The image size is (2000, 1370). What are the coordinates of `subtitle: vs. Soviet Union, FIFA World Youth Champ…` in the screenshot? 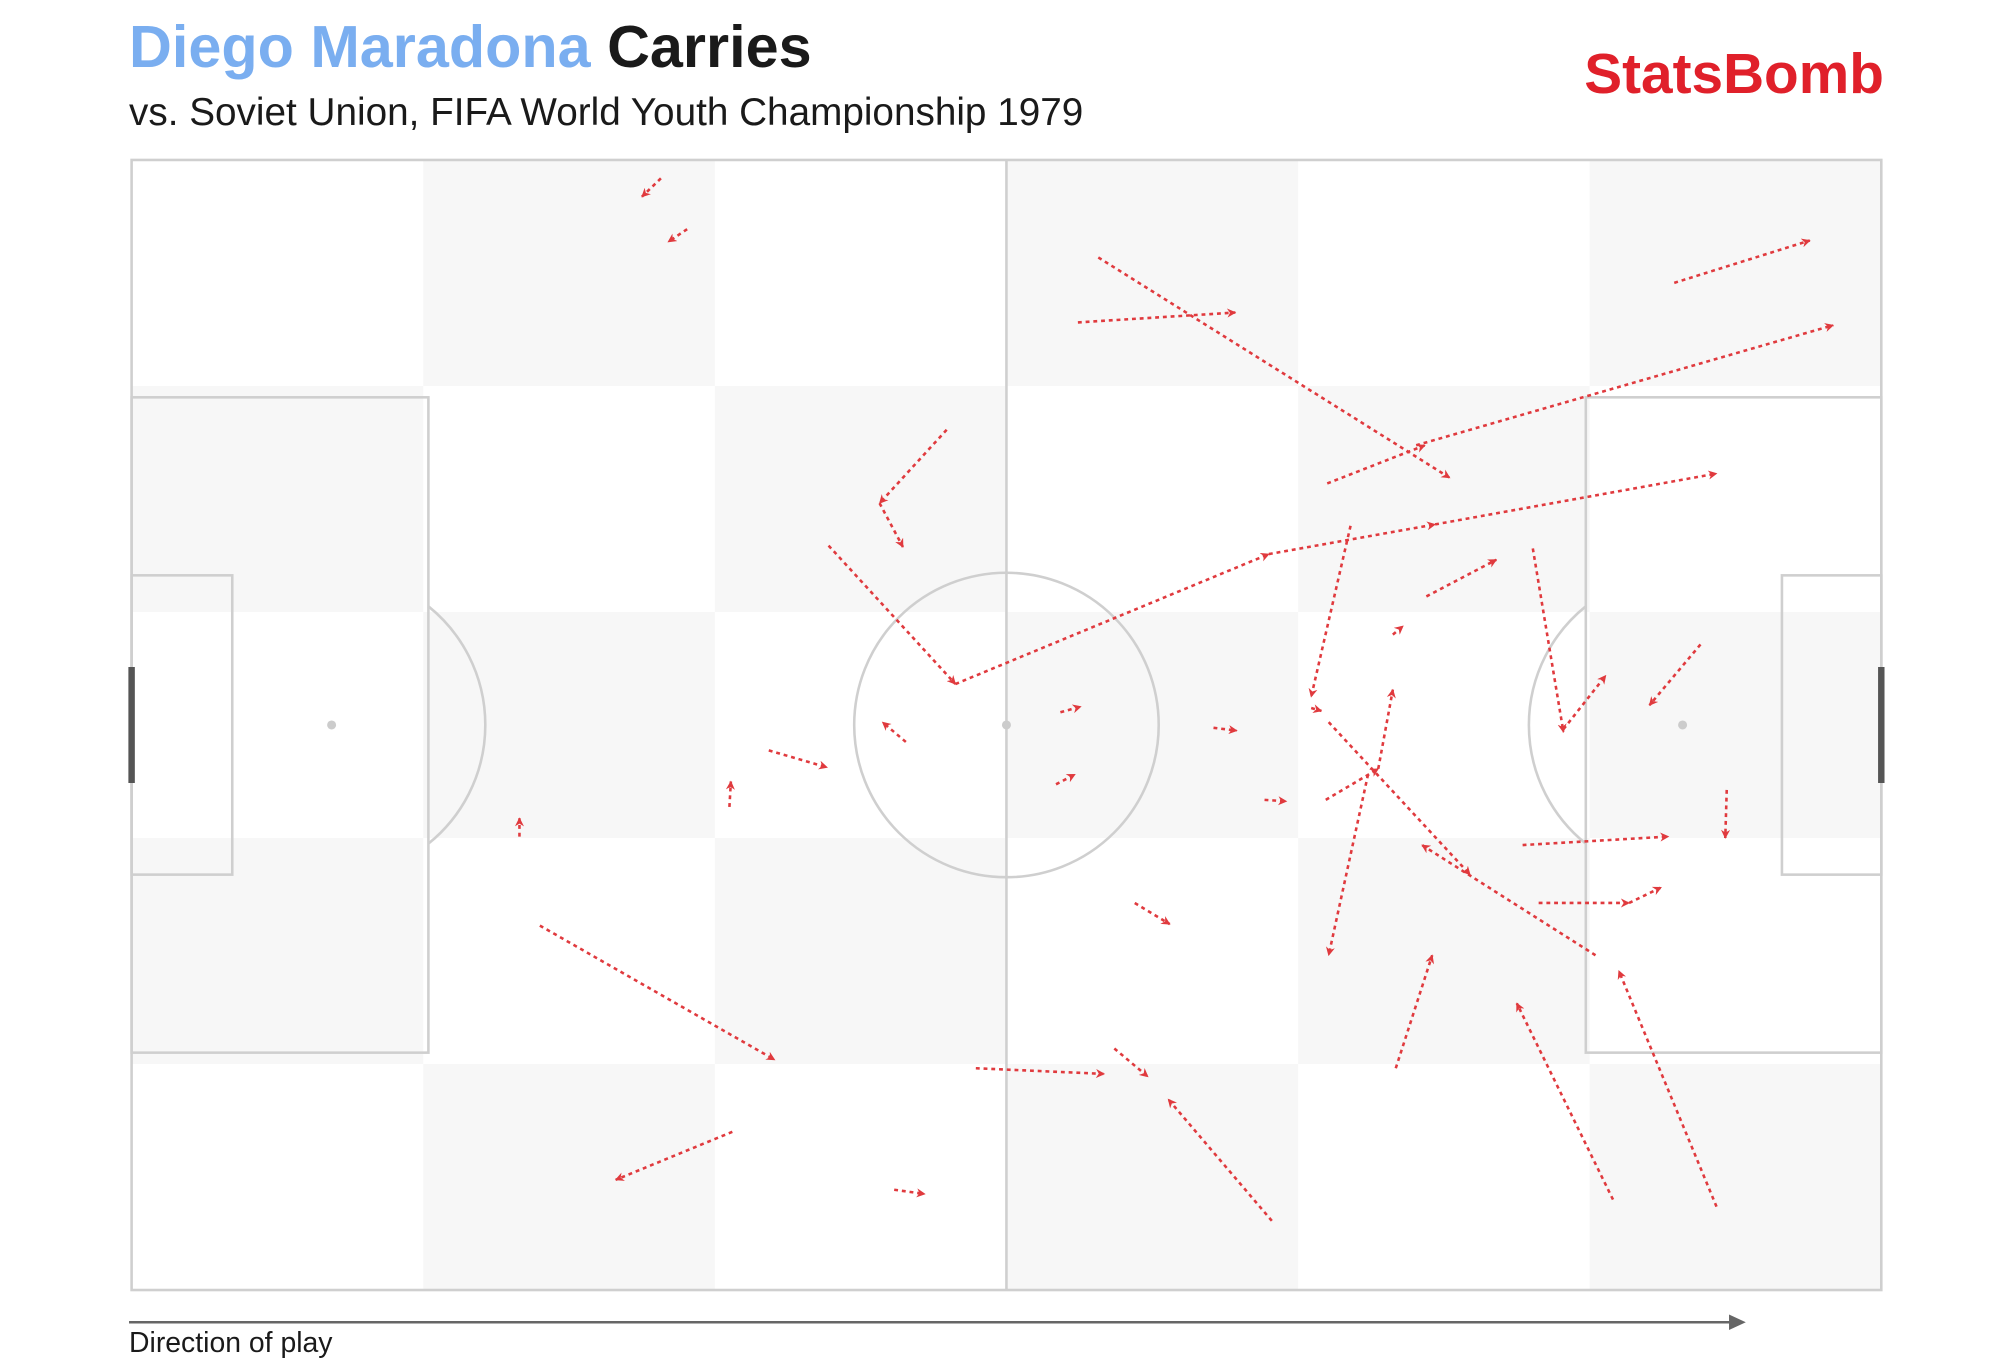 It's located at (606, 112).